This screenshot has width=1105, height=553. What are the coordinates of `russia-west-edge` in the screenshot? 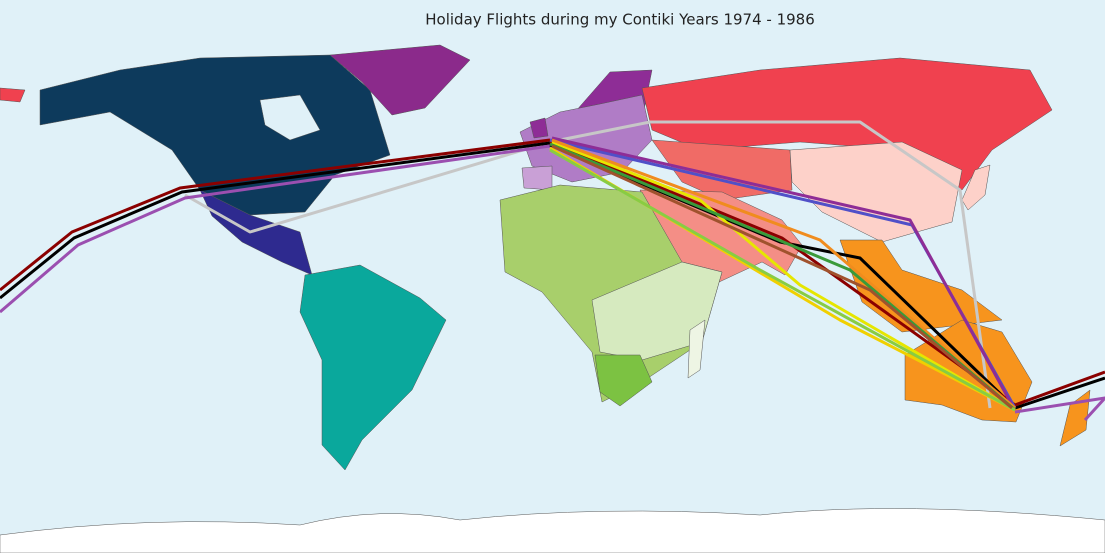 It's located at (13, 95).